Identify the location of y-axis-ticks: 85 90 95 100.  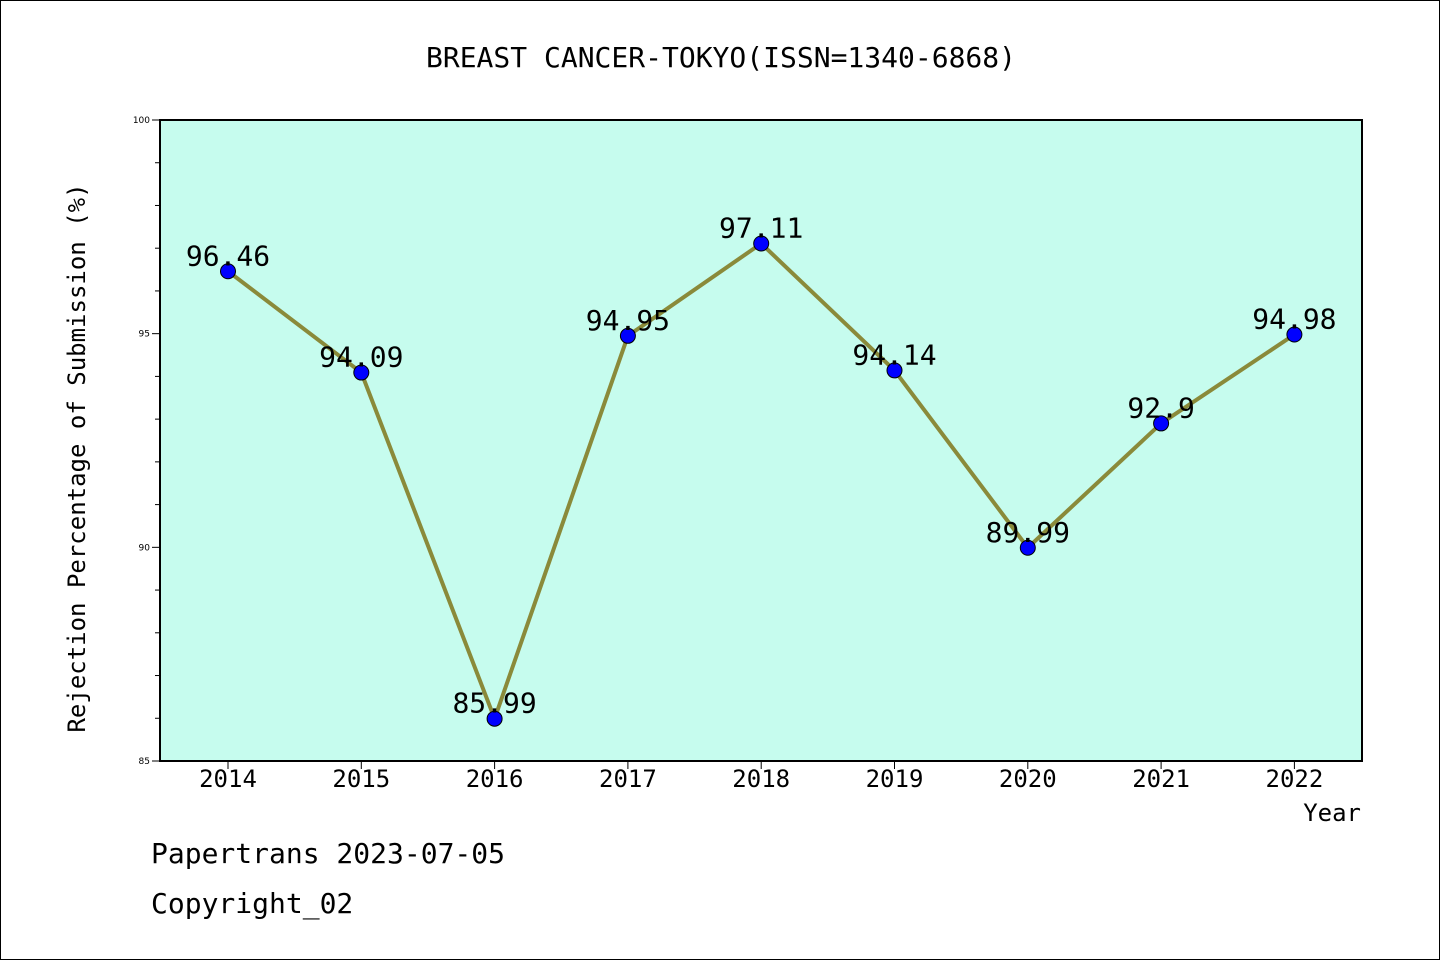
(146, 441).